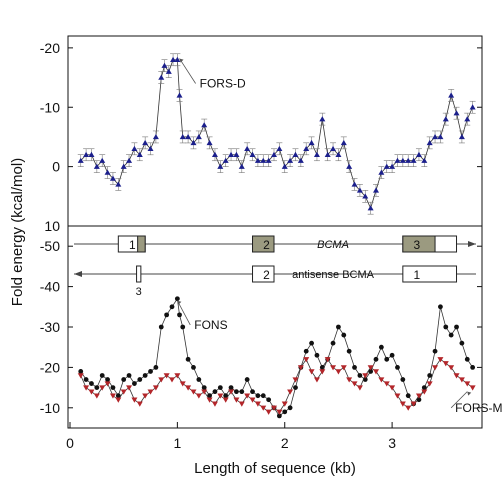 The height and width of the screenshot is (490, 503). Describe the element at coordinates (275, 468) in the screenshot. I see `x-axis-title: Length of sequence (kb)` at that location.